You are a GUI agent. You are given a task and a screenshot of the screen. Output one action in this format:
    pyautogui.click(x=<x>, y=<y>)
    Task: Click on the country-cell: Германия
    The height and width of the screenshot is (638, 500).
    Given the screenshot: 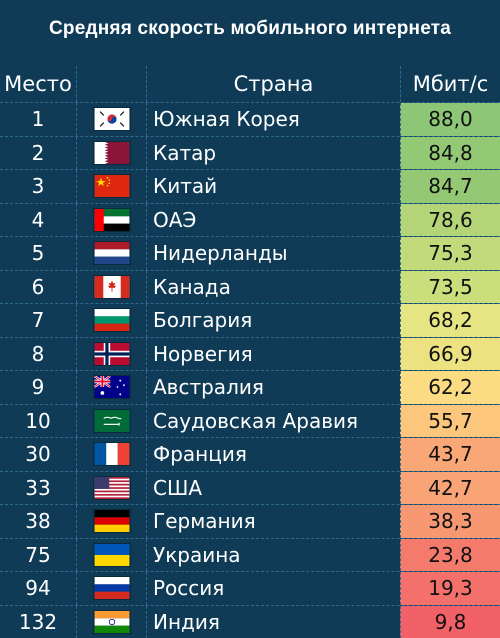 What is the action you would take?
    pyautogui.click(x=273, y=521)
    